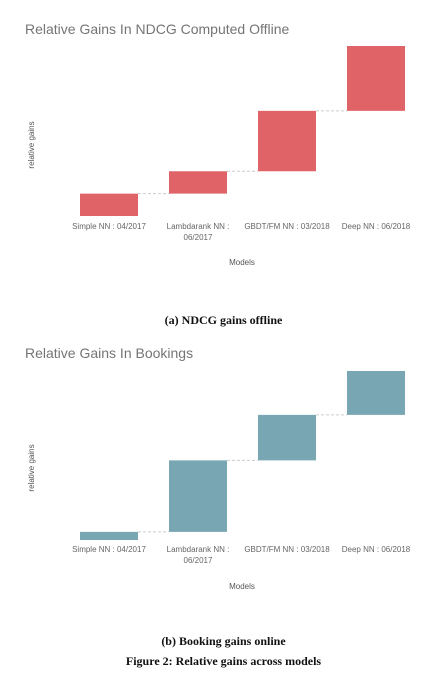 This screenshot has height=691, width=447. Describe the element at coordinates (223, 661) in the screenshot. I see `figure-caption: Figure 2: Relative gains across models` at that location.